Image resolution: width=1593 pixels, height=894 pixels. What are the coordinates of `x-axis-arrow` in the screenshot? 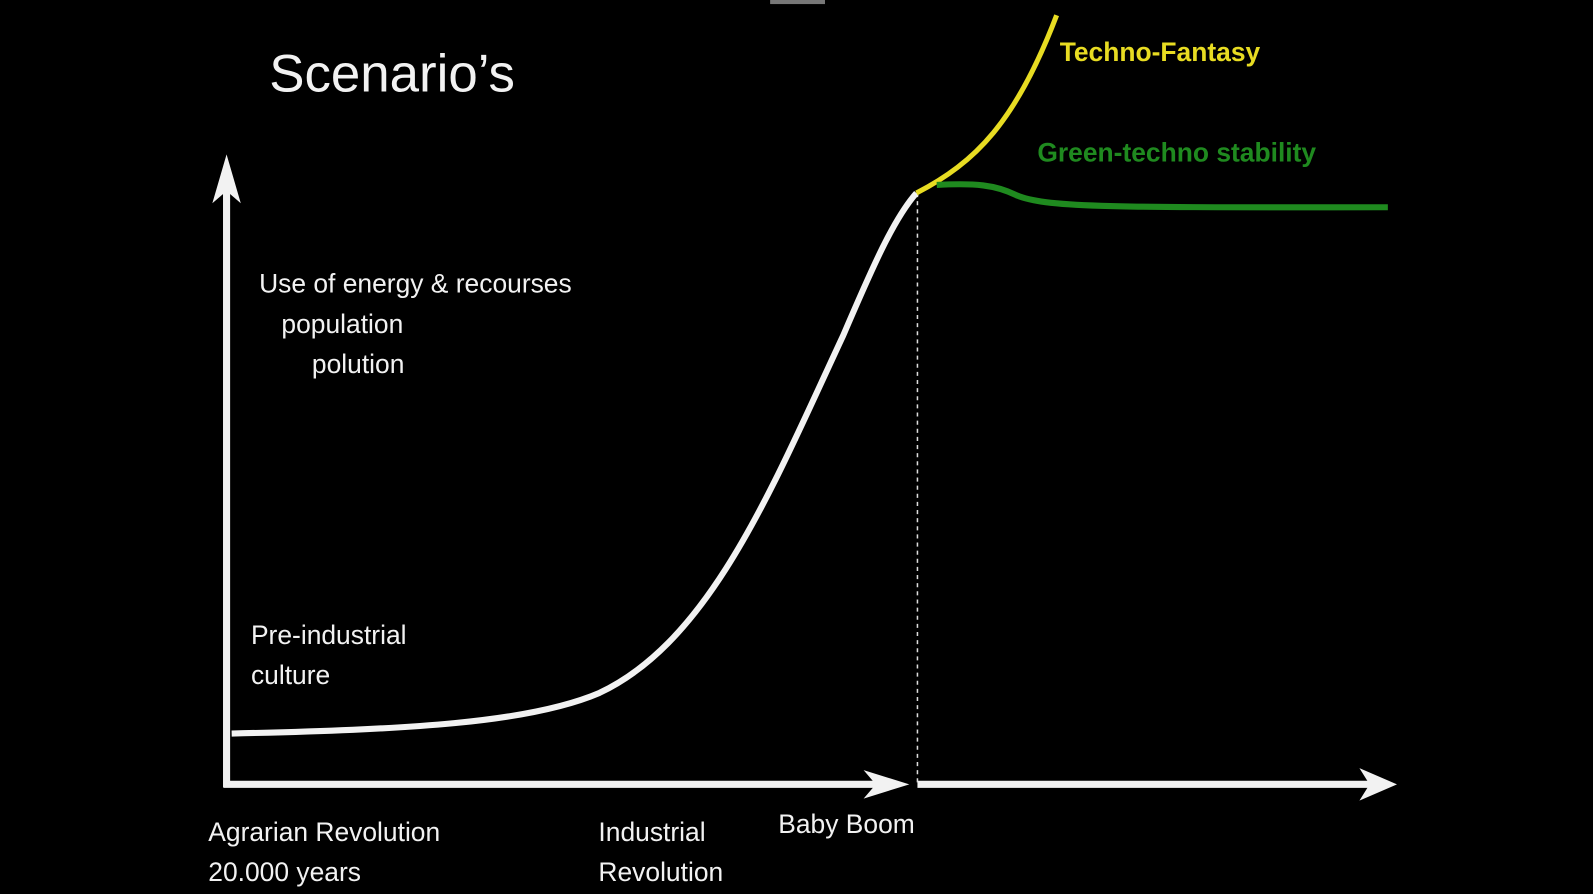 It's located at (886, 784).